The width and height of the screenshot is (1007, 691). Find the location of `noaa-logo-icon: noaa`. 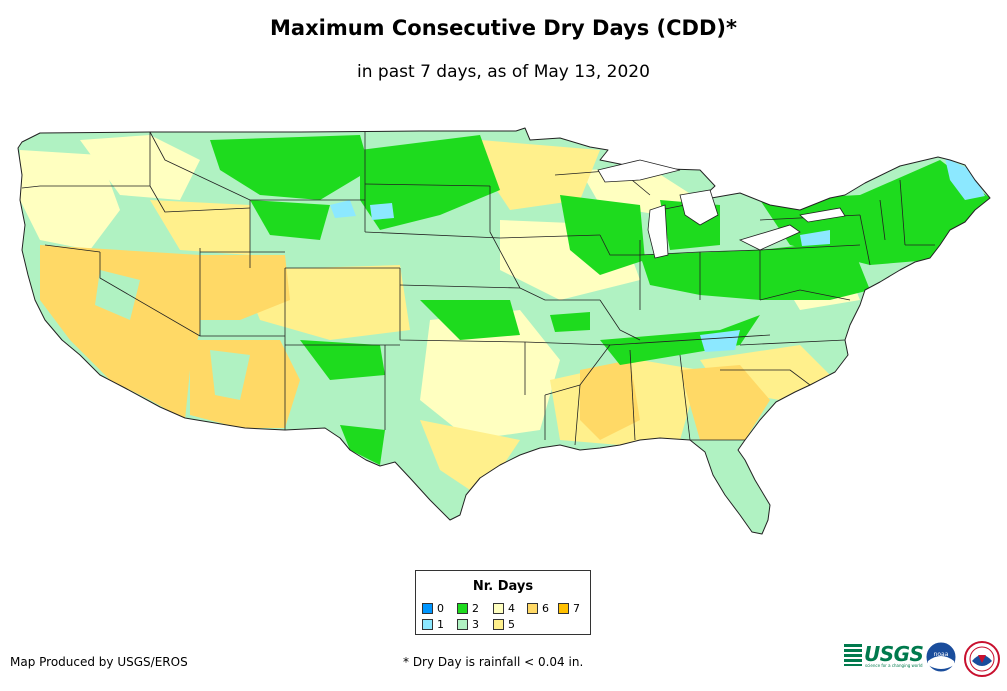

noaa-logo-icon: noaa is located at coordinates (941, 657).